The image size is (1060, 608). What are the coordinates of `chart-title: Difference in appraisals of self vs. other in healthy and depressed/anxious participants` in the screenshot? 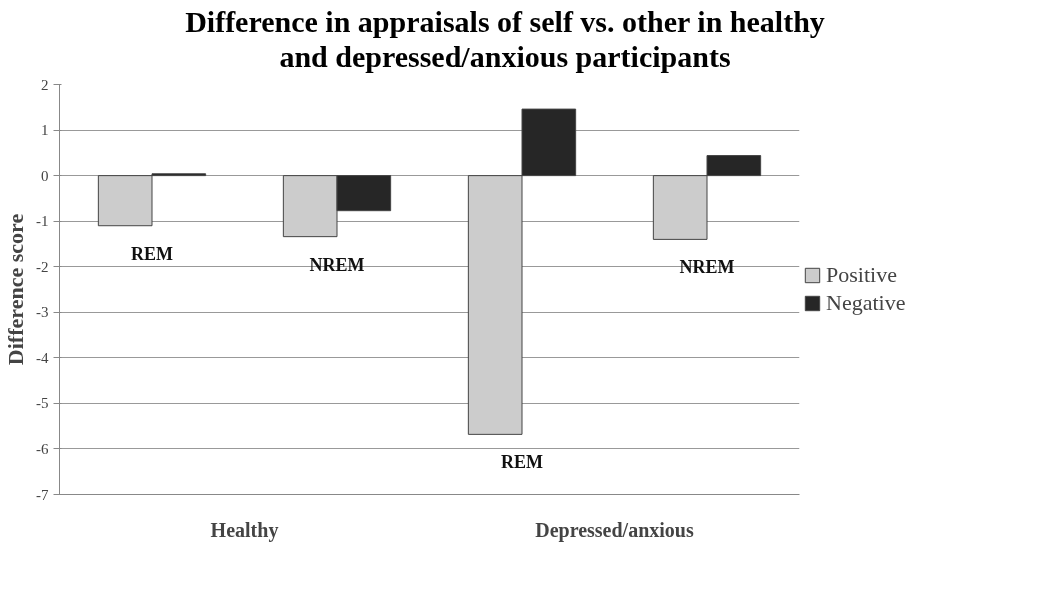 It's located at (505, 39).